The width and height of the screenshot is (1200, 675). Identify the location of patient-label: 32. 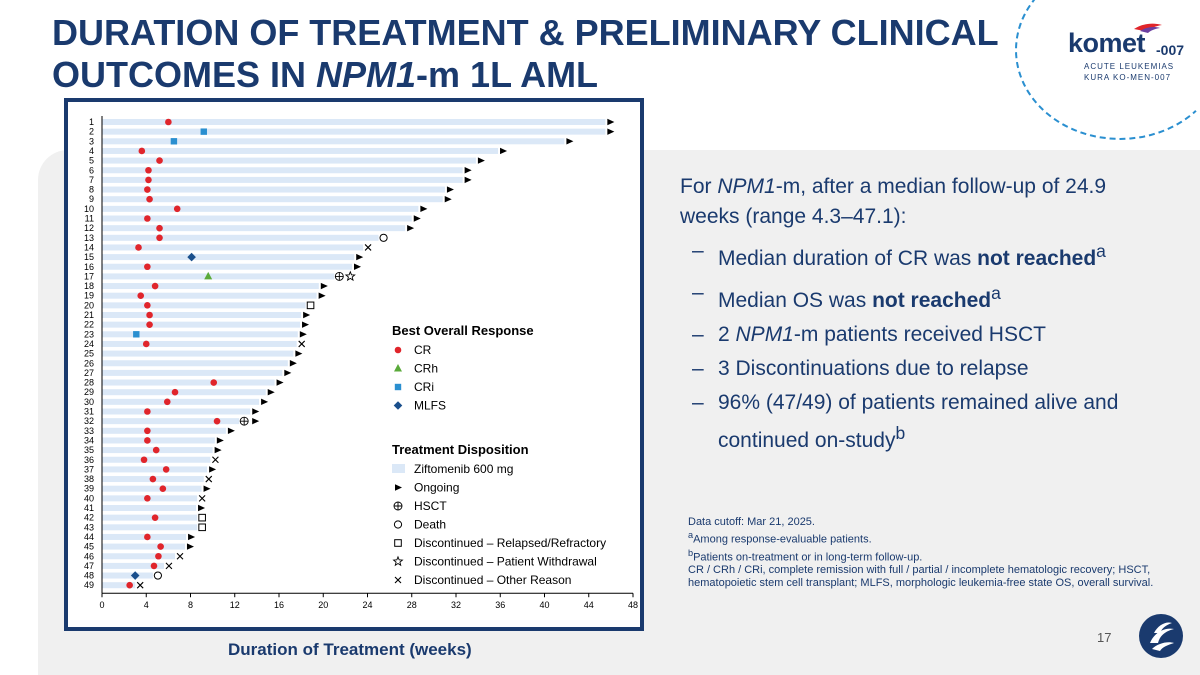
(89, 421).